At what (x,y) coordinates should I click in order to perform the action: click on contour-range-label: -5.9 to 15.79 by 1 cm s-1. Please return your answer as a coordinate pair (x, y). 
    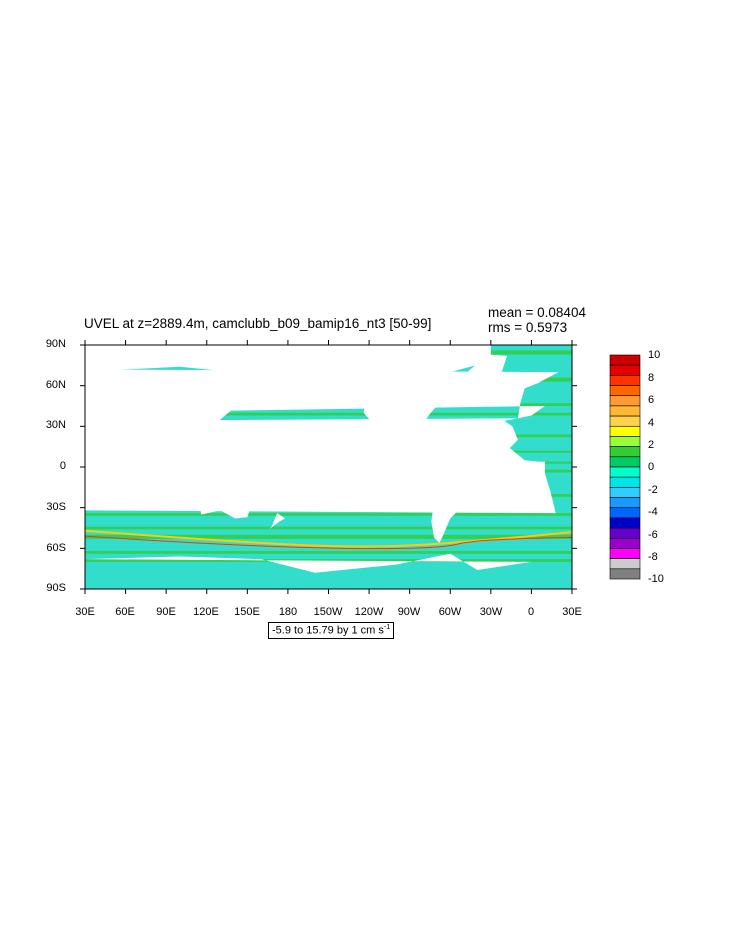
    Looking at the image, I should click on (331, 630).